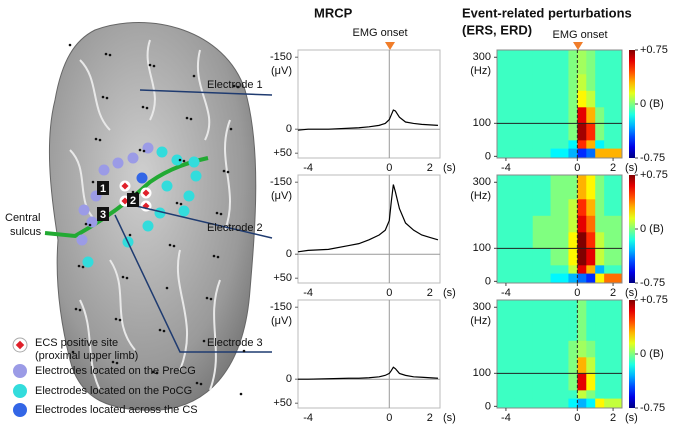  I want to click on onset-marker, so click(578, 46).